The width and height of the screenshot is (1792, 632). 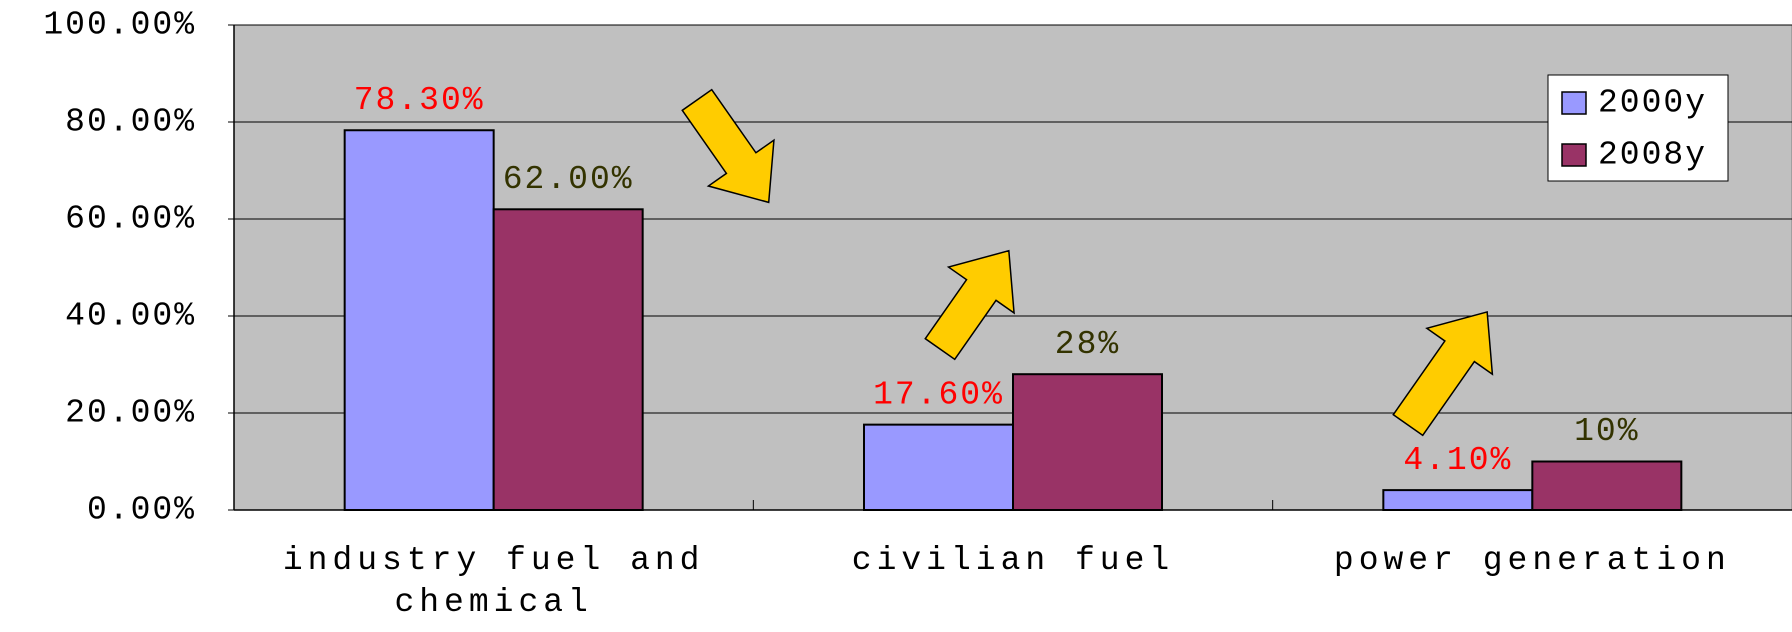 I want to click on data-label: 62.00%, so click(x=568, y=179).